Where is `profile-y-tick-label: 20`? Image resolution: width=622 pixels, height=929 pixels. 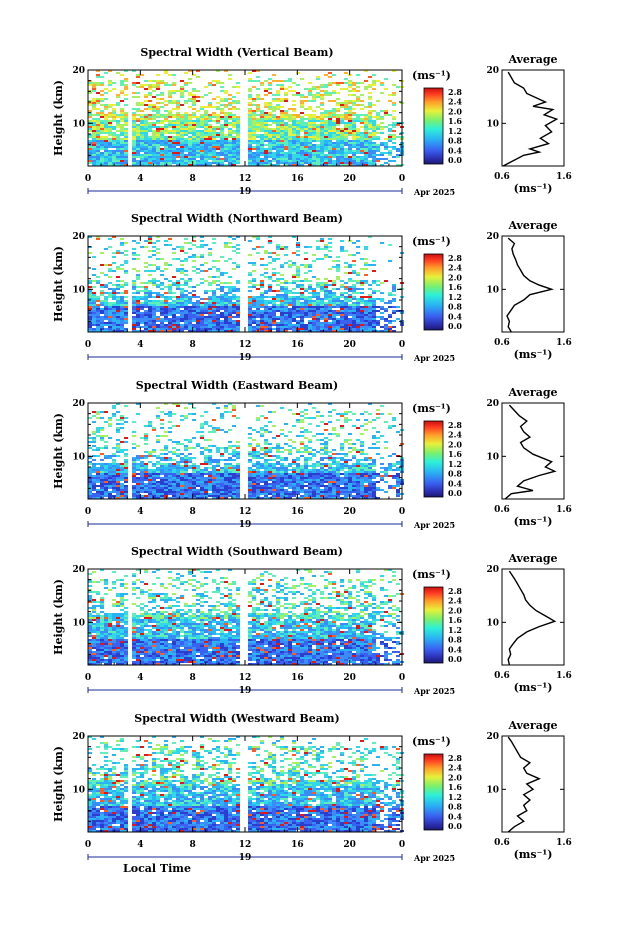
profile-y-tick-label: 20 is located at coordinates (492, 237).